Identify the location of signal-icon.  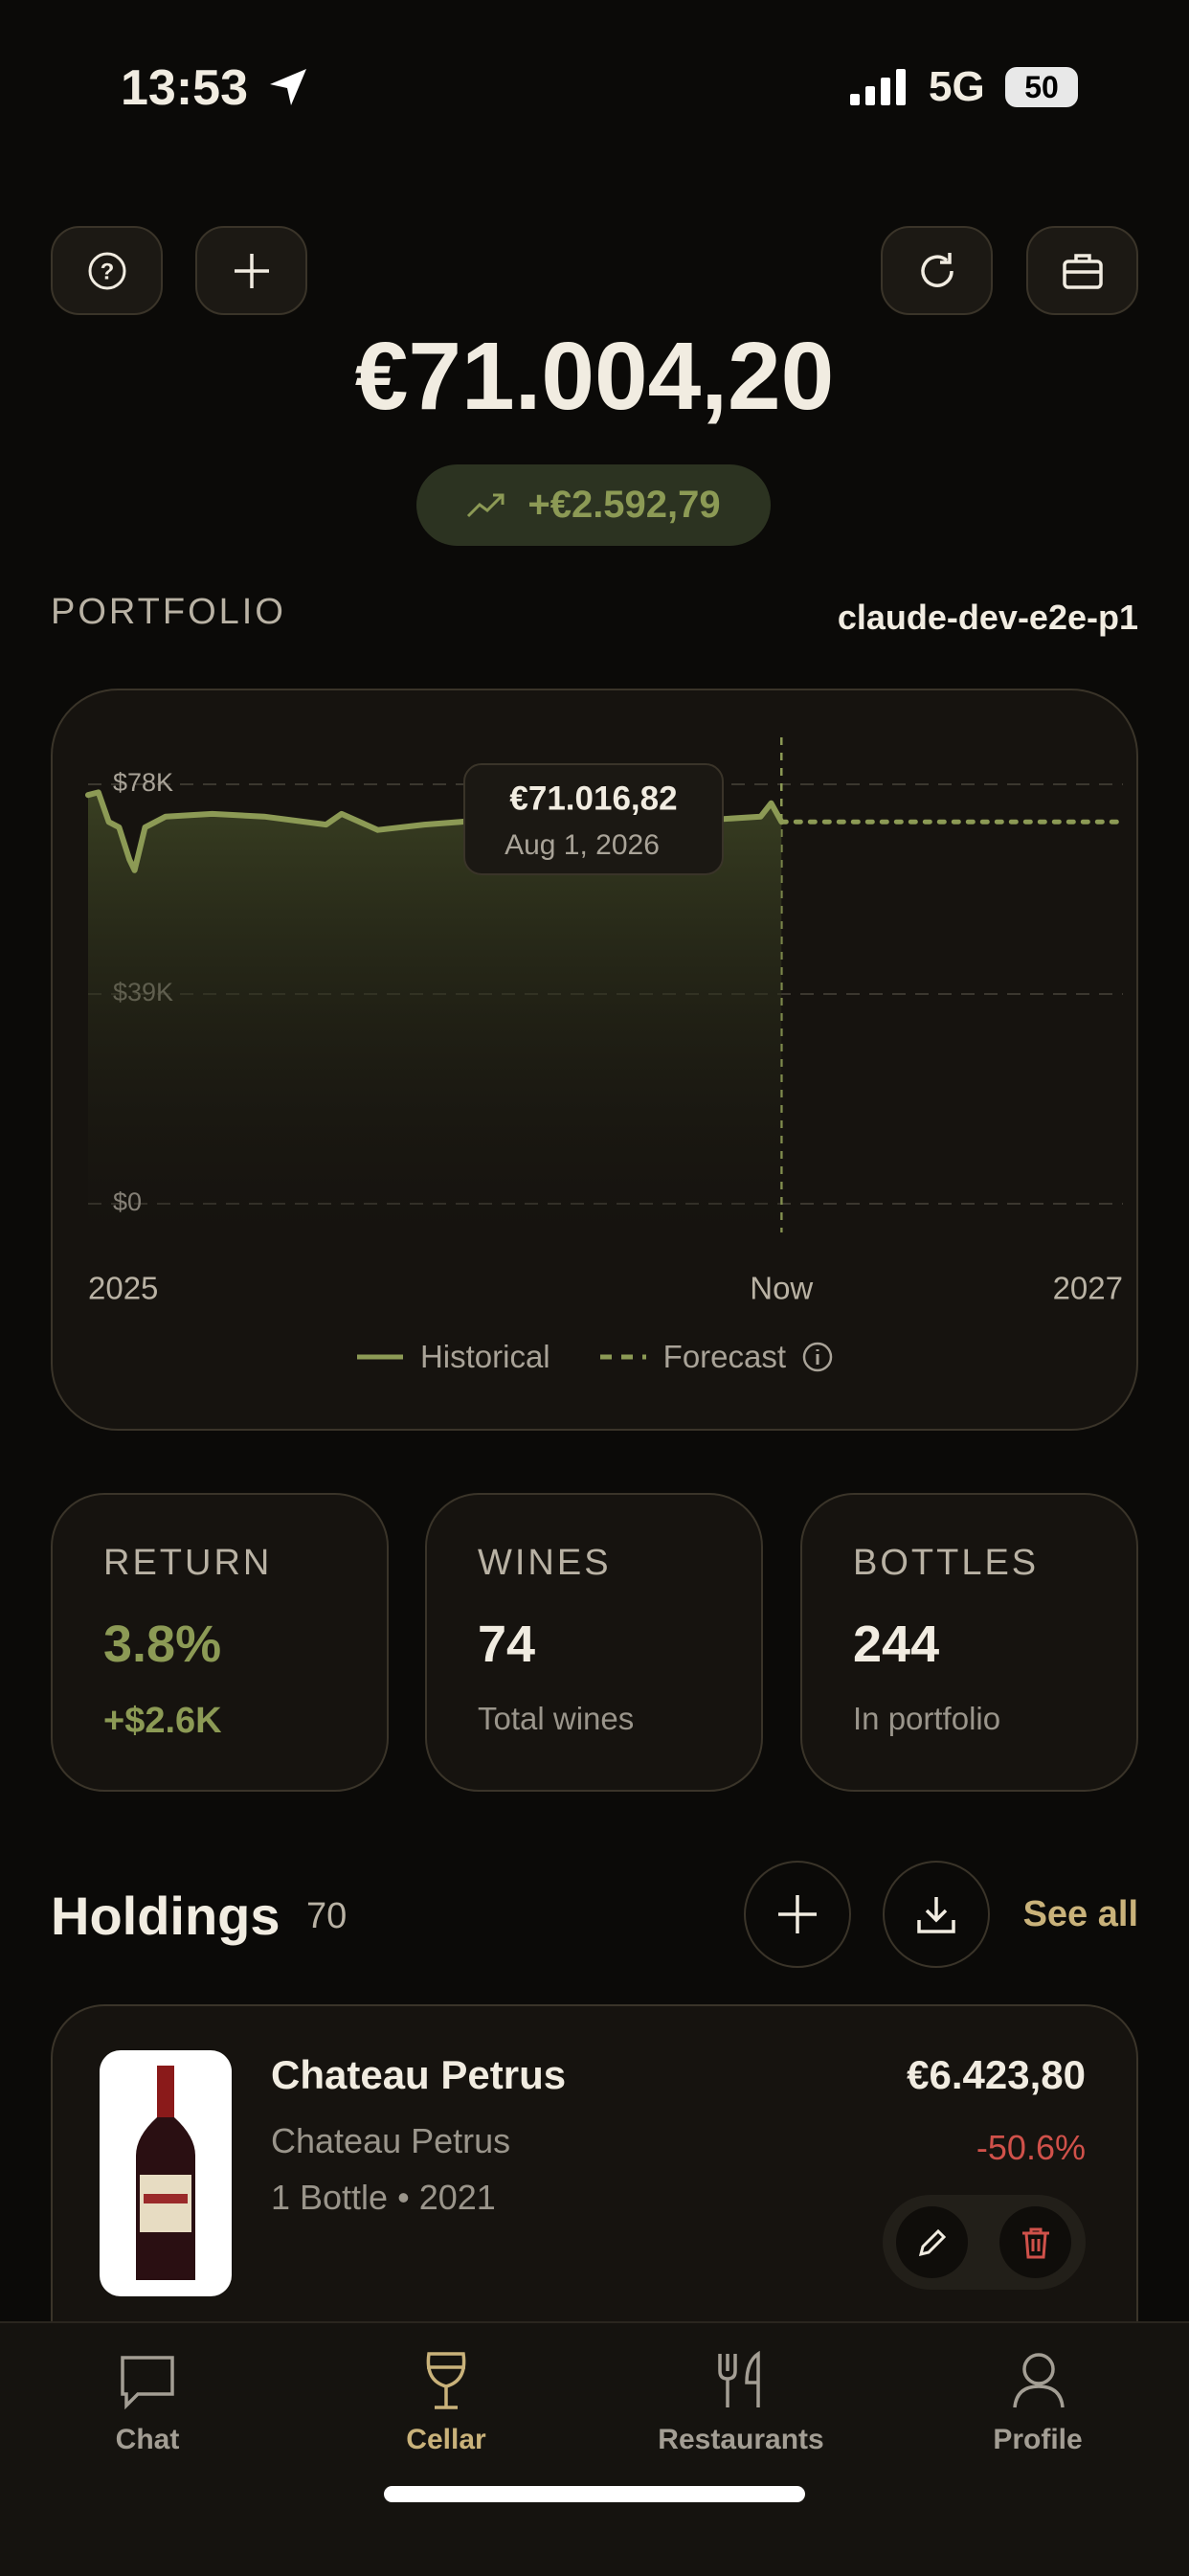
(878, 87).